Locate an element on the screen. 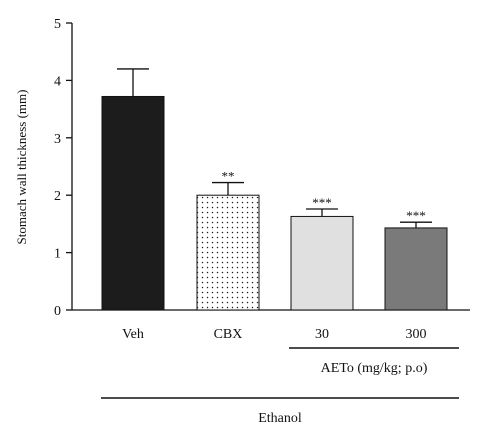  y-tick-label: 5 is located at coordinates (57, 24).